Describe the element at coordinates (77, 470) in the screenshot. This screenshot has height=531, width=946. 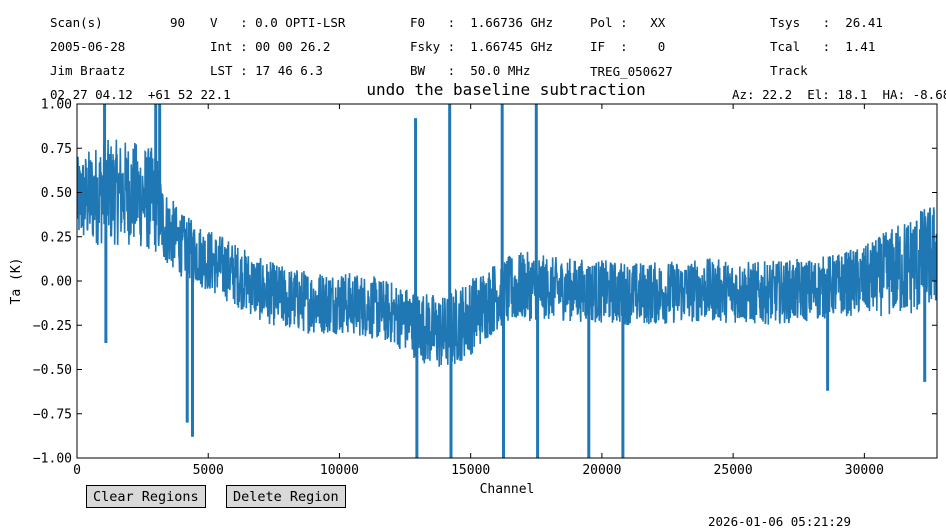
I see `x-tick-label: 0` at that location.